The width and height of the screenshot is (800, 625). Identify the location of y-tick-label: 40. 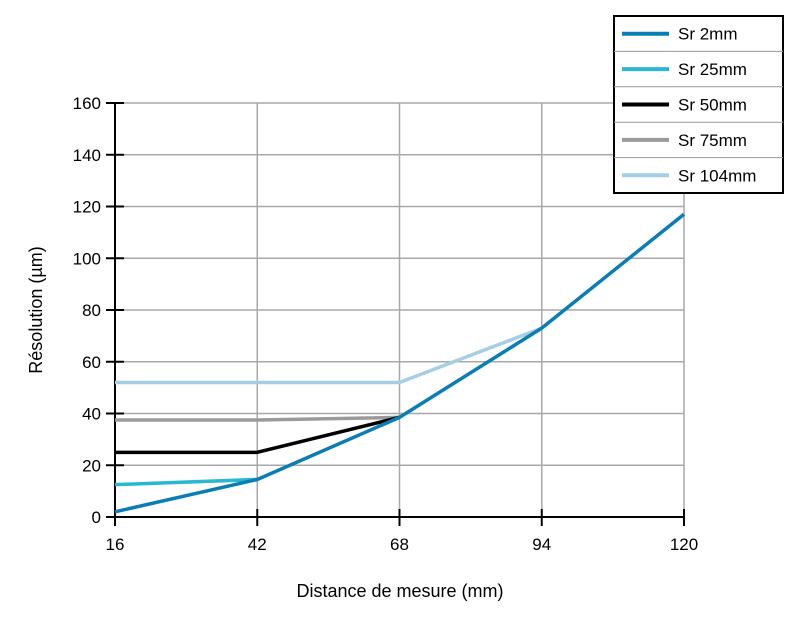
(91, 414).